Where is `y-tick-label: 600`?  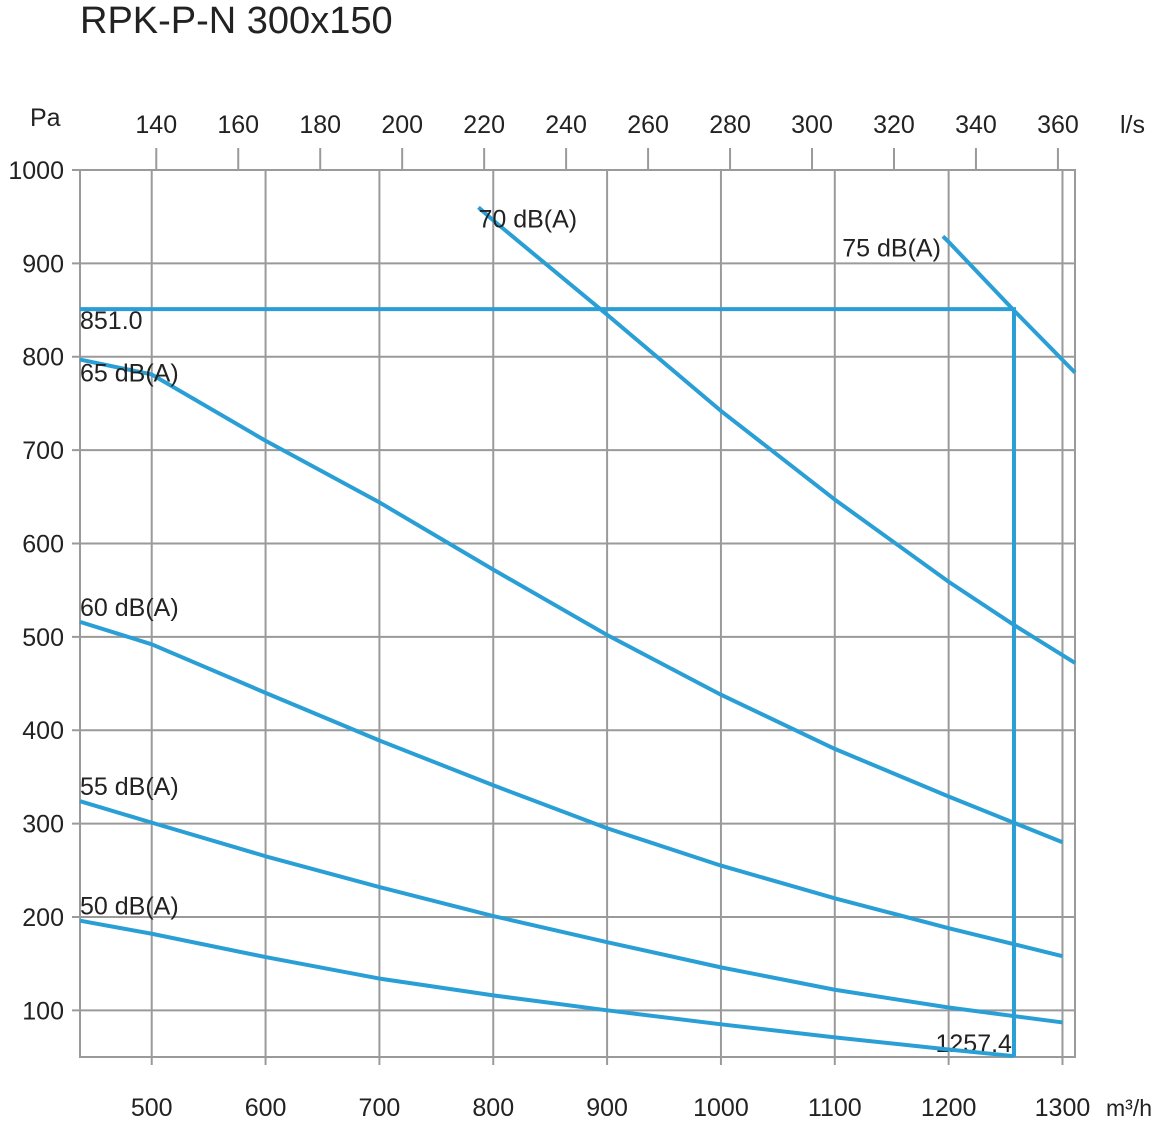 y-tick-label: 600 is located at coordinates (43, 544).